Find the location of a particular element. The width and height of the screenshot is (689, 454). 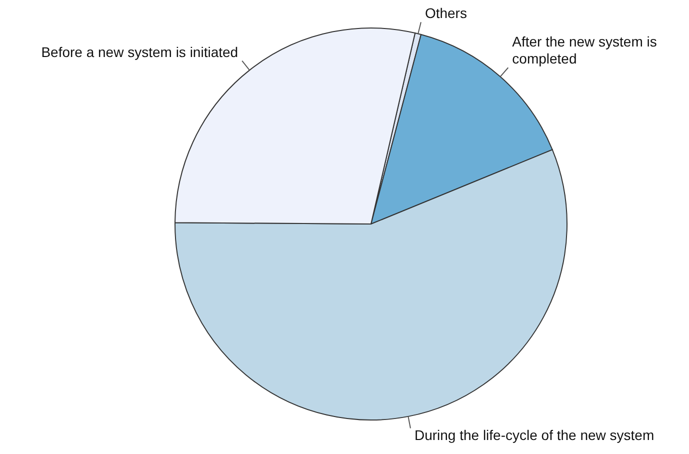

slice-label: Others is located at coordinates (445, 13).